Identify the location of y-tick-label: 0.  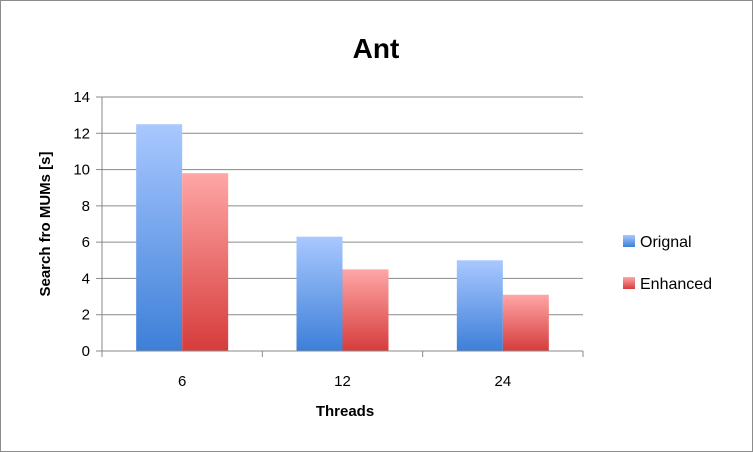
(86, 351).